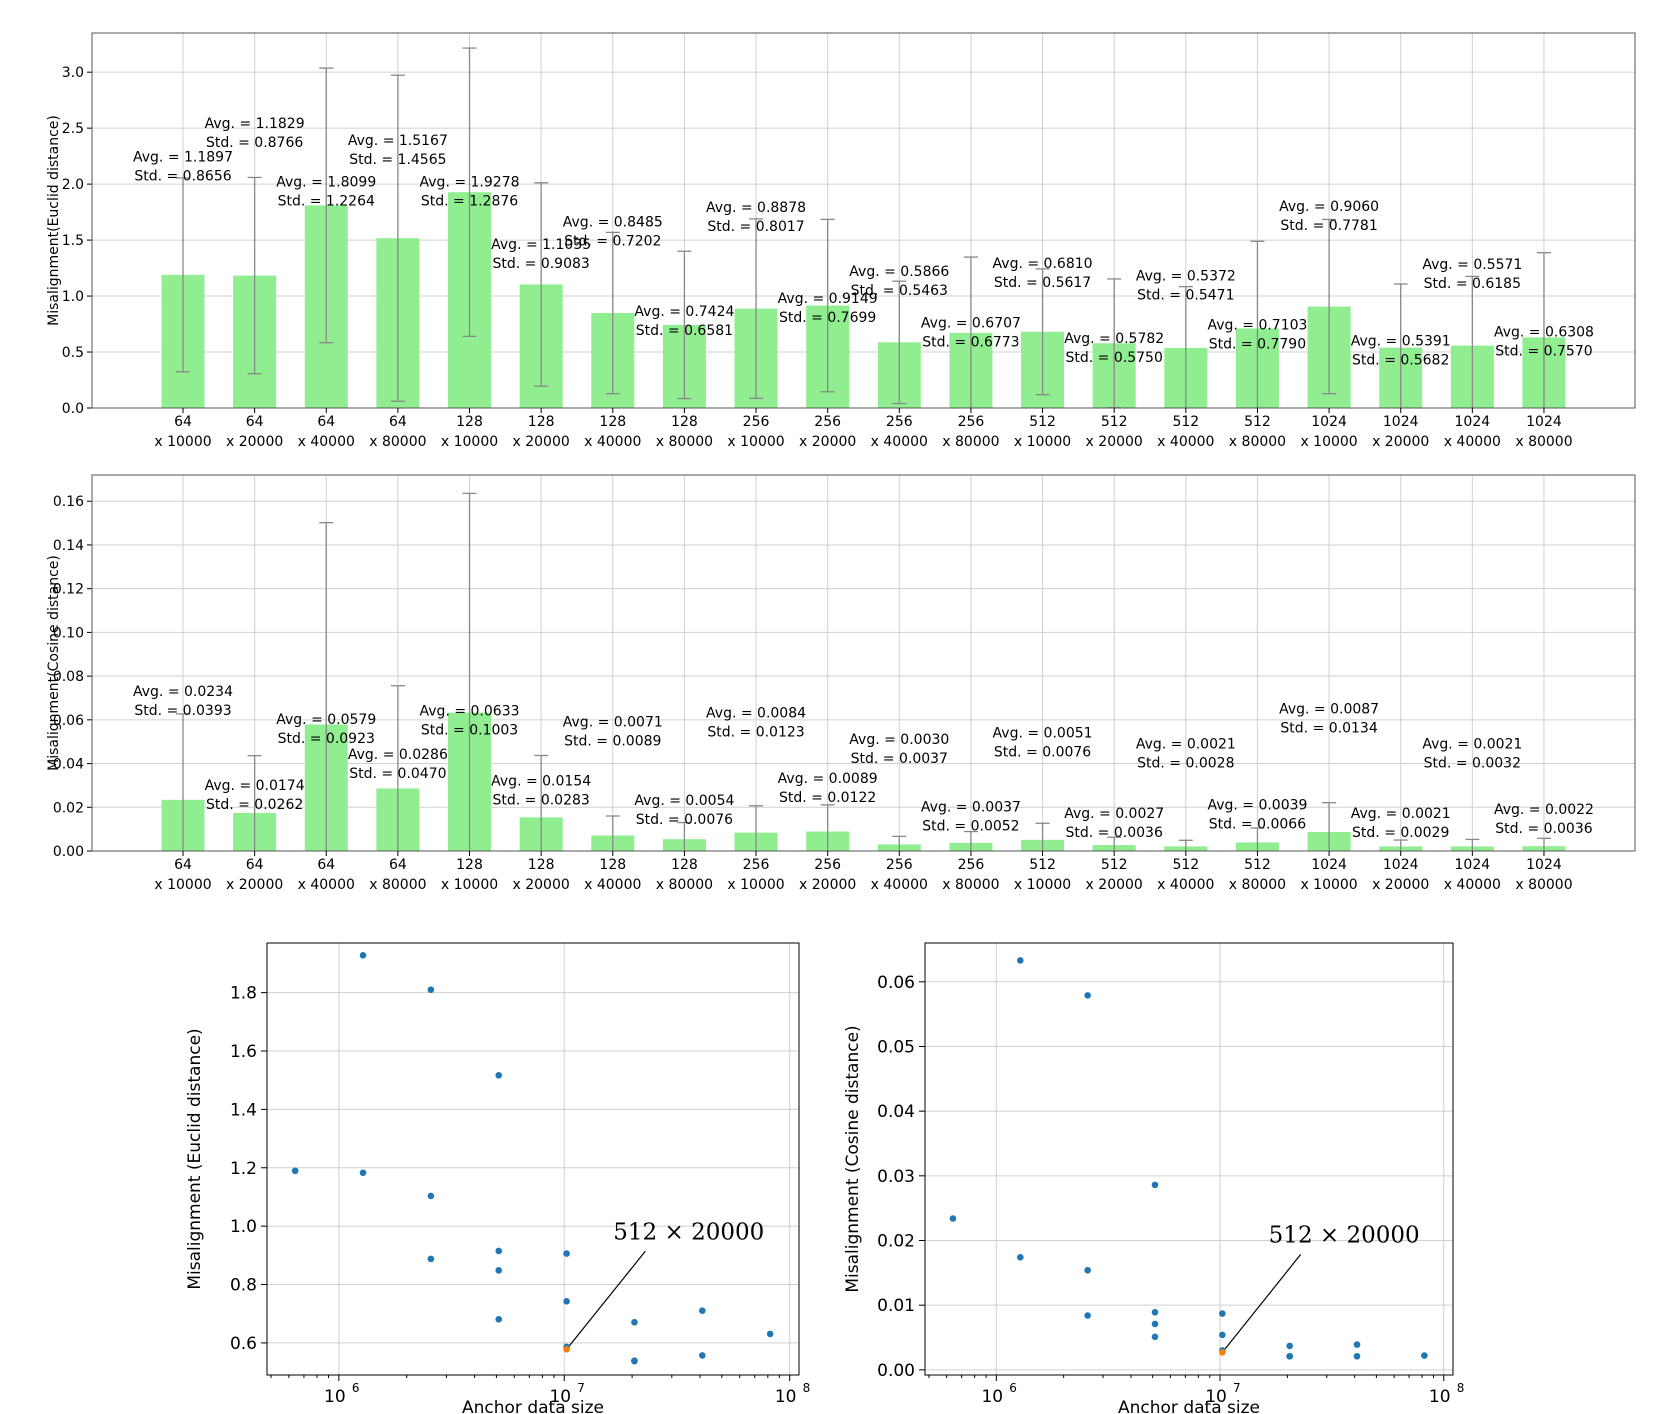  I want to click on y-tick-label: 0.03, so click(896, 1177).